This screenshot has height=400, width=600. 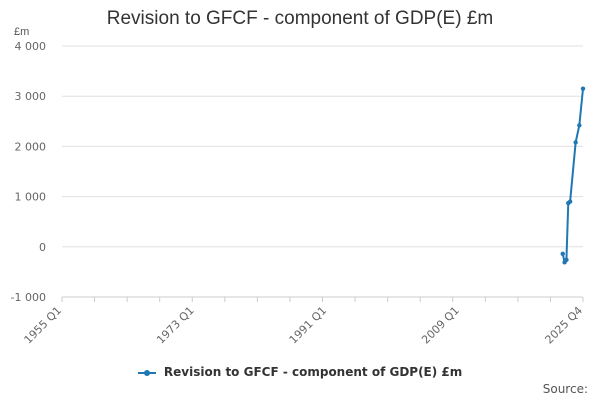 I want to click on x-tick-label: 1991 Q1, so click(x=308, y=325).